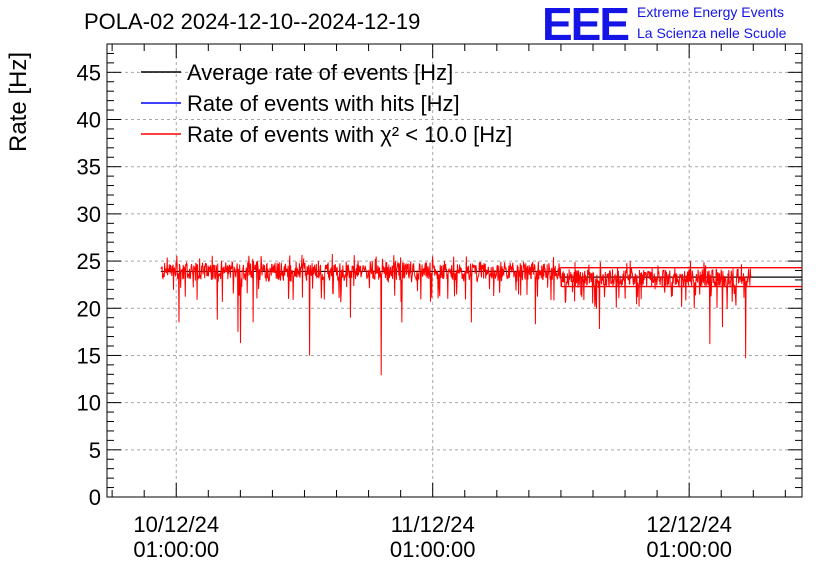  I want to click on x-tick-label-date: 11/12/24, so click(433, 524).